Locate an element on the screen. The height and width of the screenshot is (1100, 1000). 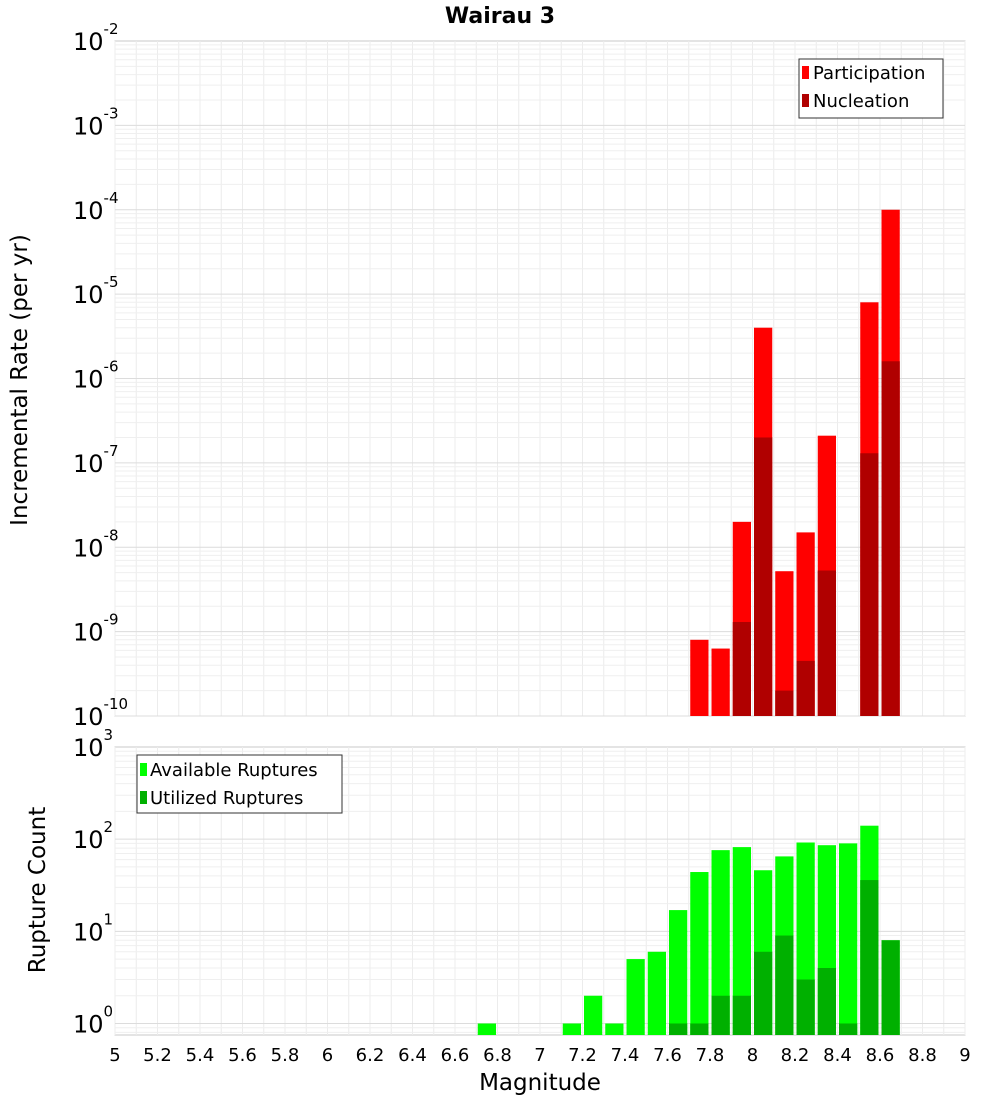
x-axis-label: Magnitude is located at coordinates (540, 1083).